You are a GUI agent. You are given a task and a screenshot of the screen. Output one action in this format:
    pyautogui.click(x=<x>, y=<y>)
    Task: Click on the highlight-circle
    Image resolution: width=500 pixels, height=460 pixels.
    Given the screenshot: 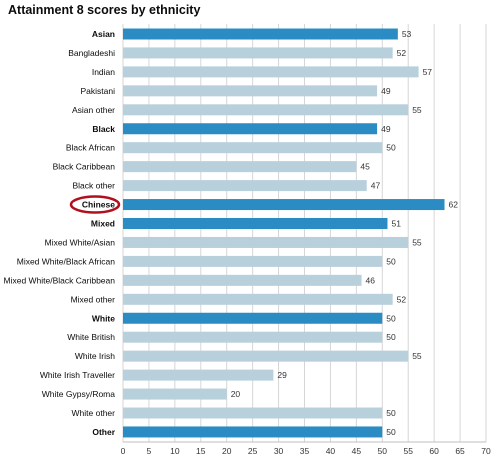 What is the action you would take?
    pyautogui.click(x=95, y=204)
    